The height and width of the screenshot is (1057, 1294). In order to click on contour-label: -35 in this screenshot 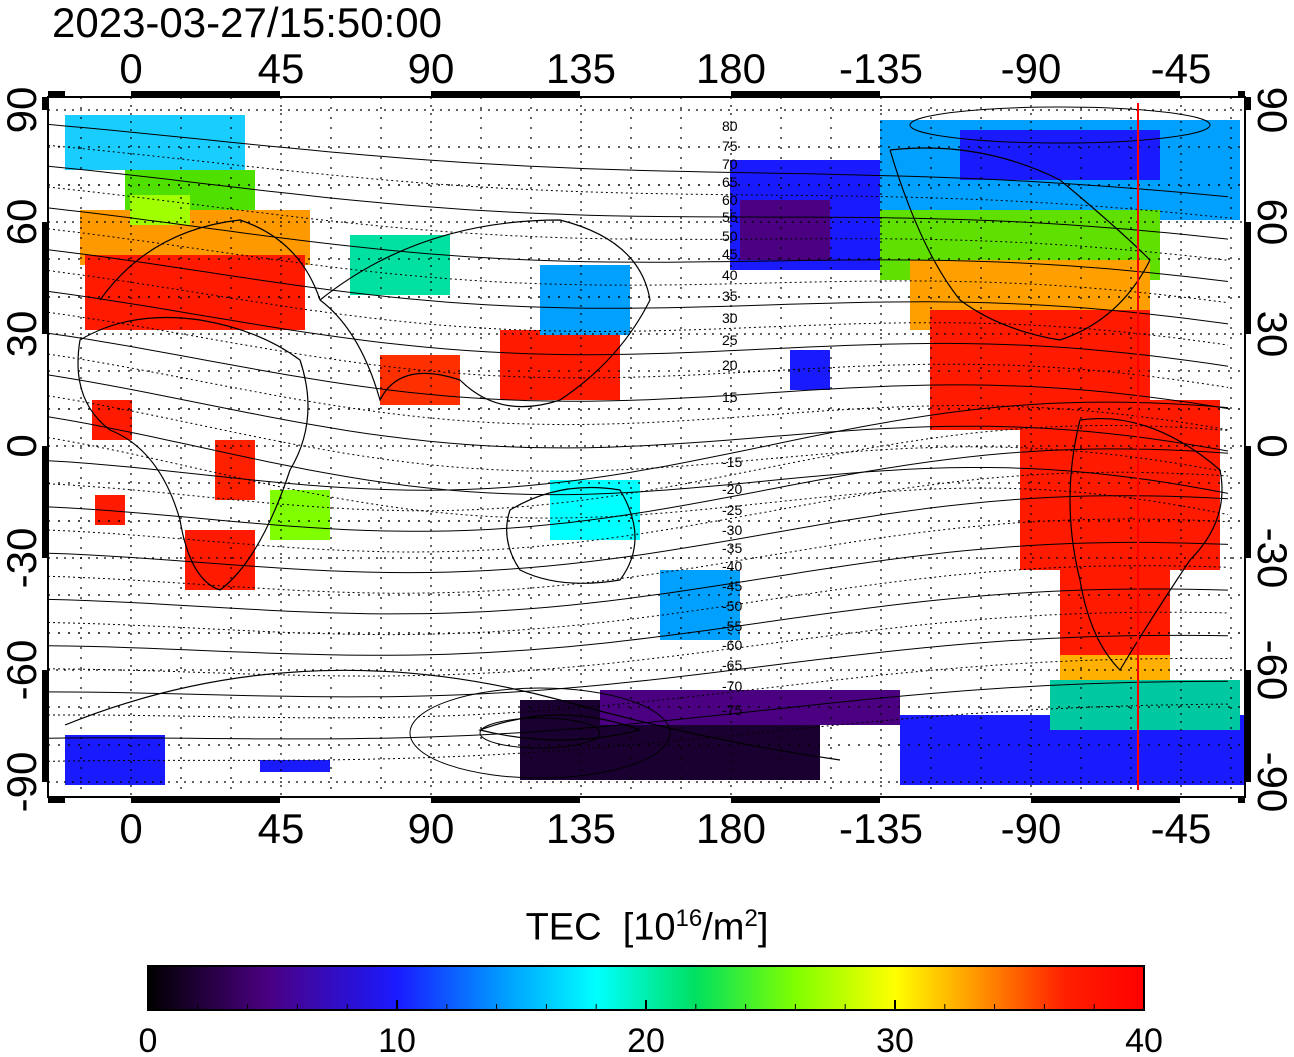, I will do `click(732, 548)`.